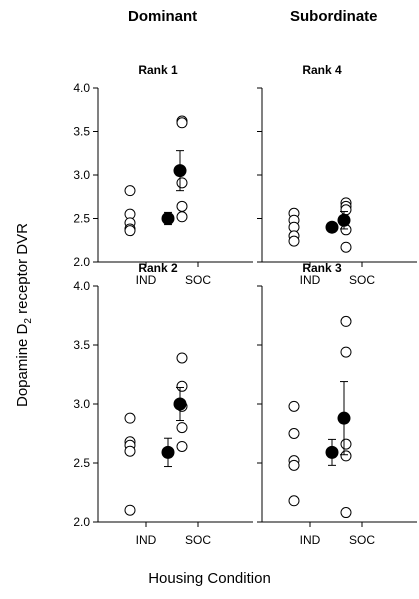 This screenshot has height=599, width=419. What do you see at coordinates (158, 268) in the screenshot?
I see `panel-title: Rank 2` at bounding box center [158, 268].